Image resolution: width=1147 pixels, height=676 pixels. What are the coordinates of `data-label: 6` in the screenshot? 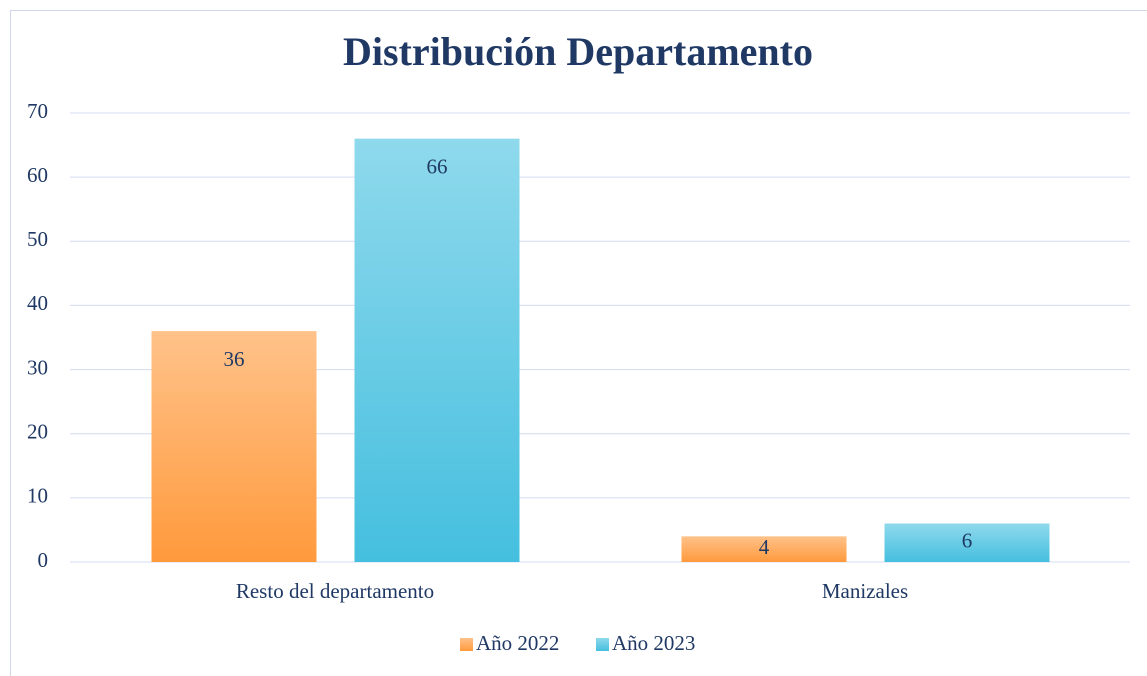 It's located at (967, 541).